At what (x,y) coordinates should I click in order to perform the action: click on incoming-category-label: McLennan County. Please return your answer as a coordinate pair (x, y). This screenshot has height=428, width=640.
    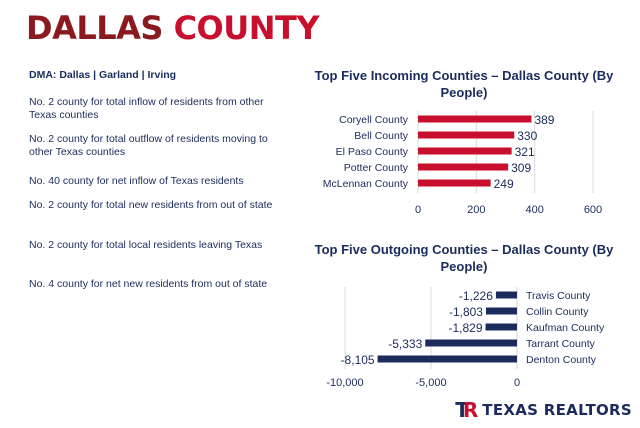
    Looking at the image, I should click on (366, 184).